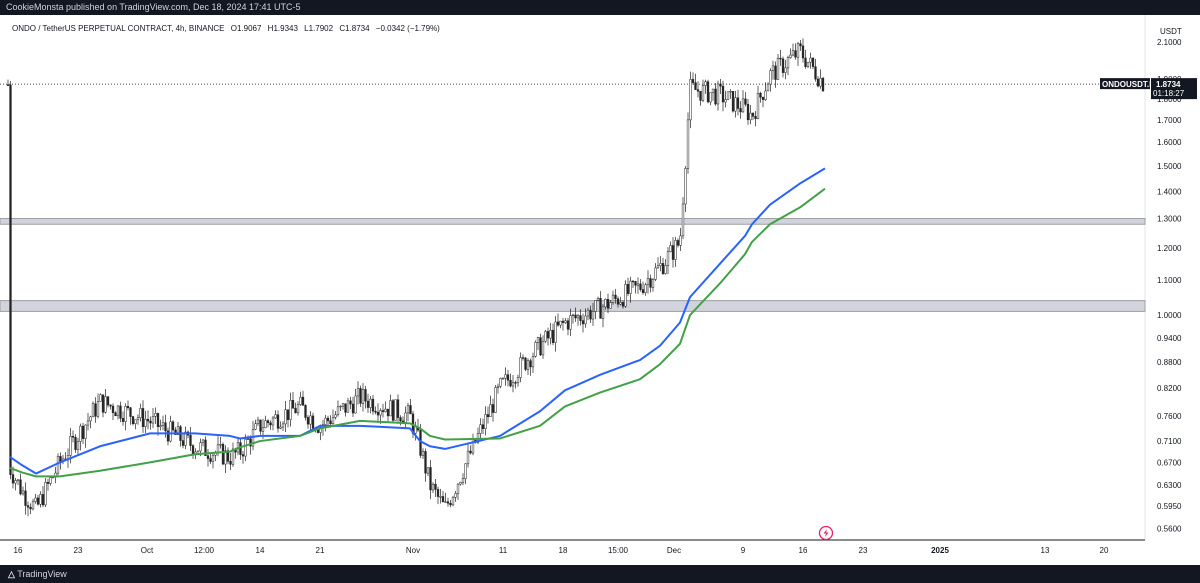  What do you see at coordinates (204, 550) in the screenshot?
I see `time-tick-label: 12:00` at bounding box center [204, 550].